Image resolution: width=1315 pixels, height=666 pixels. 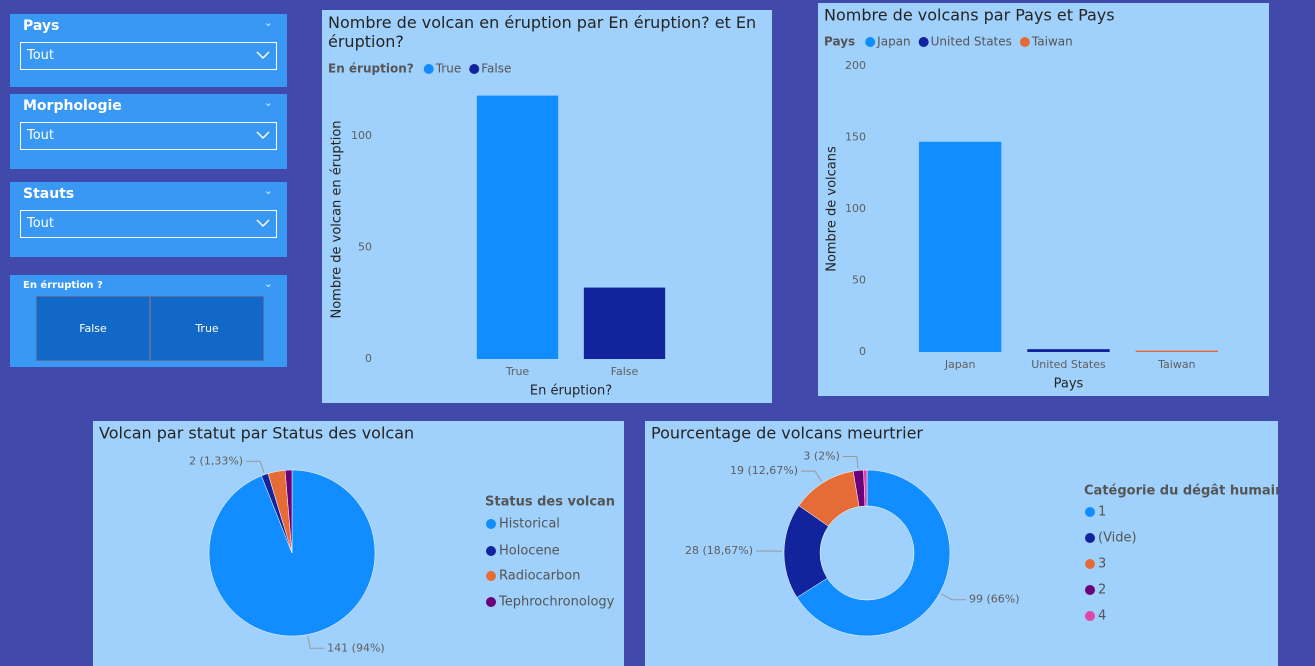 I want to click on slicer-title: Morphologie, so click(x=72, y=106).